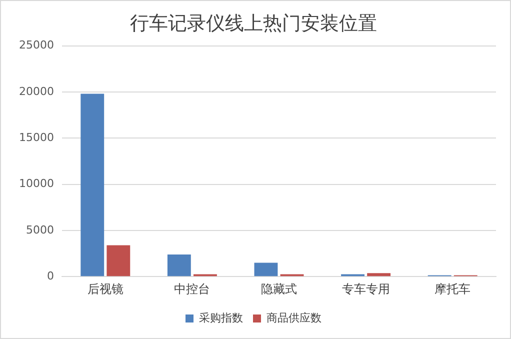  What do you see at coordinates (452, 289) in the screenshot?
I see `x-tick-label: 摩托车` at bounding box center [452, 289].